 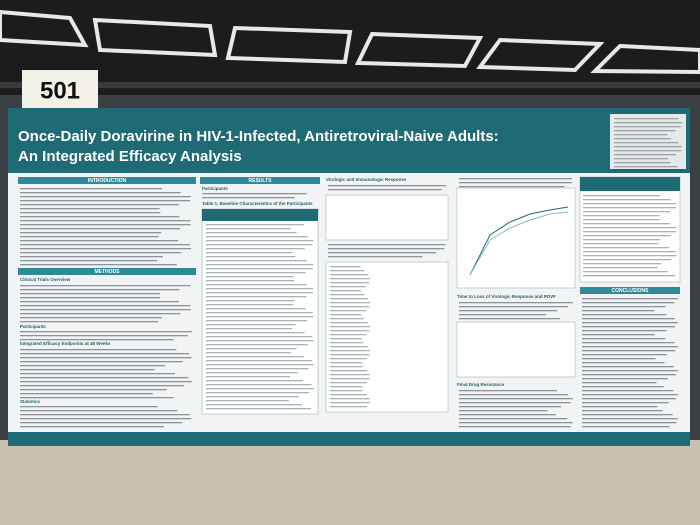 What do you see at coordinates (349, 439) in the screenshot?
I see `poster-footer` at bounding box center [349, 439].